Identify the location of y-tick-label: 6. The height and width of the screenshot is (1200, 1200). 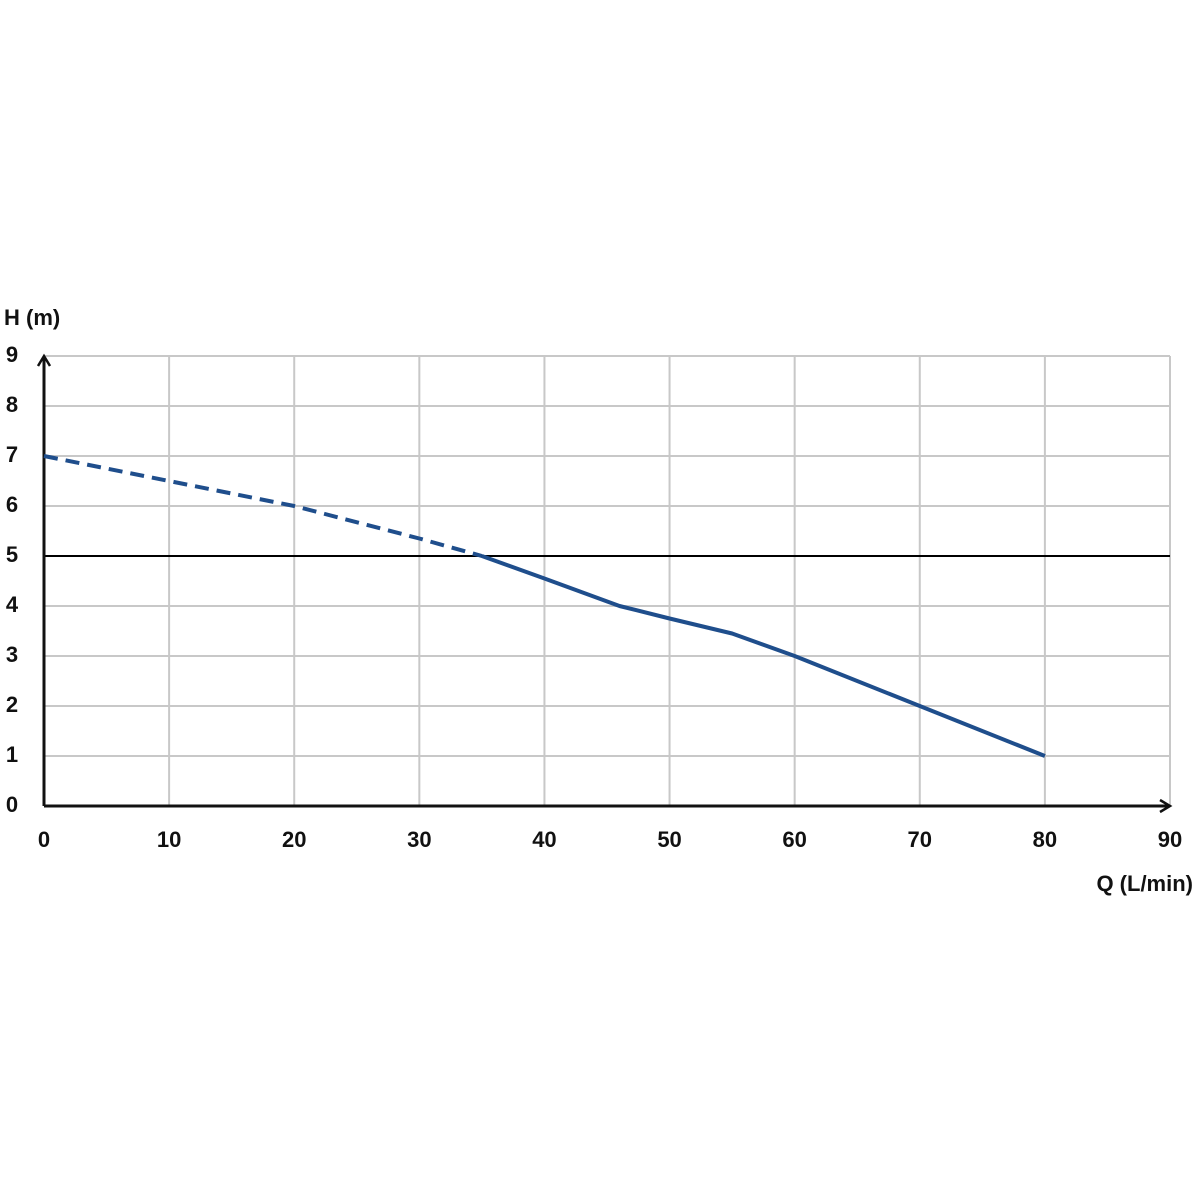
(12, 504).